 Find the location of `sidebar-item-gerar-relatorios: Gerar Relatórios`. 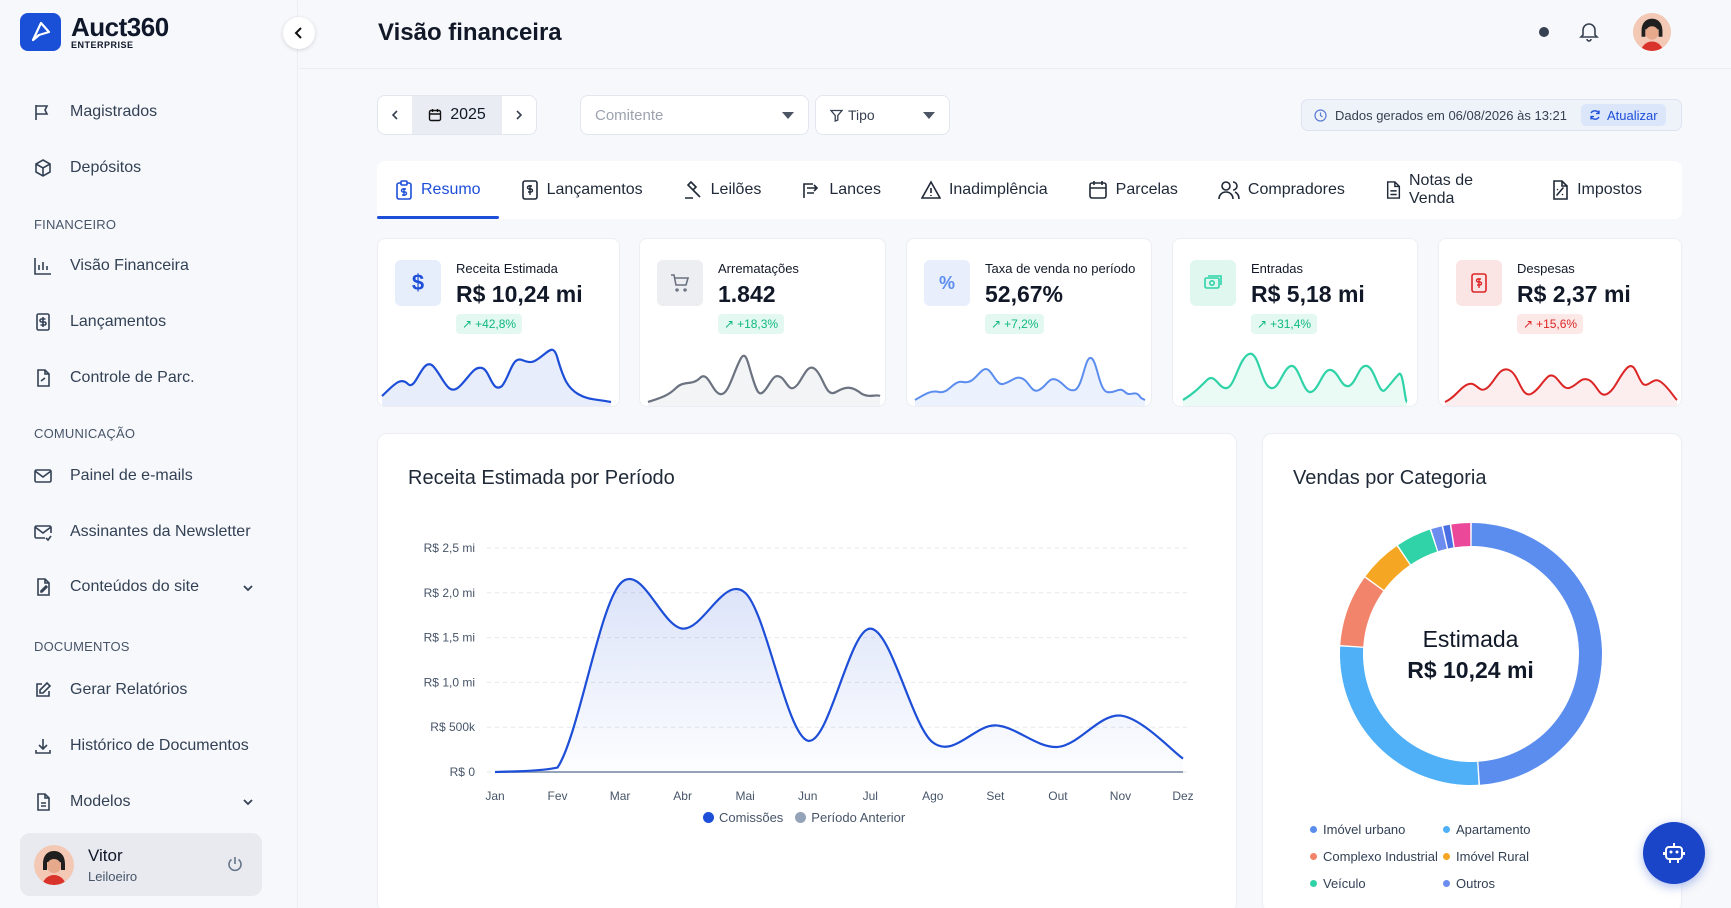

sidebar-item-gerar-relatorios: Gerar Relatórios is located at coordinates (109, 690).